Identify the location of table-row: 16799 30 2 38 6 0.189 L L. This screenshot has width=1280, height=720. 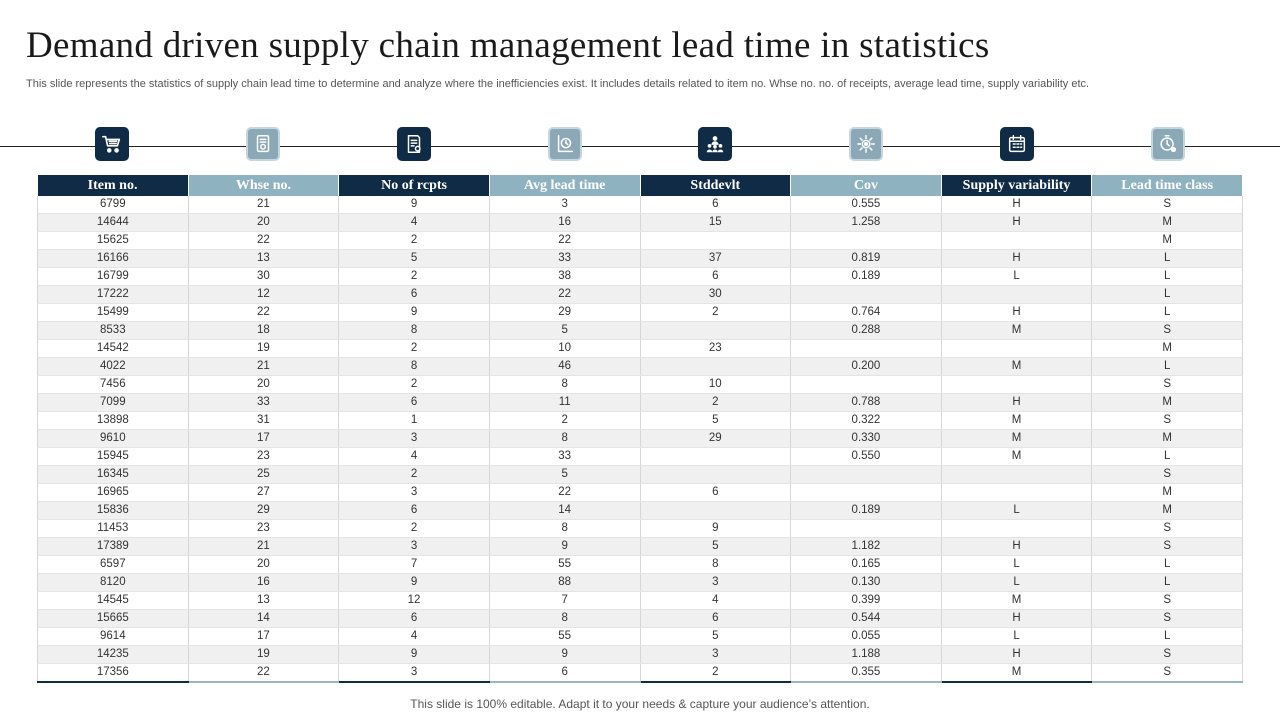
(640, 276).